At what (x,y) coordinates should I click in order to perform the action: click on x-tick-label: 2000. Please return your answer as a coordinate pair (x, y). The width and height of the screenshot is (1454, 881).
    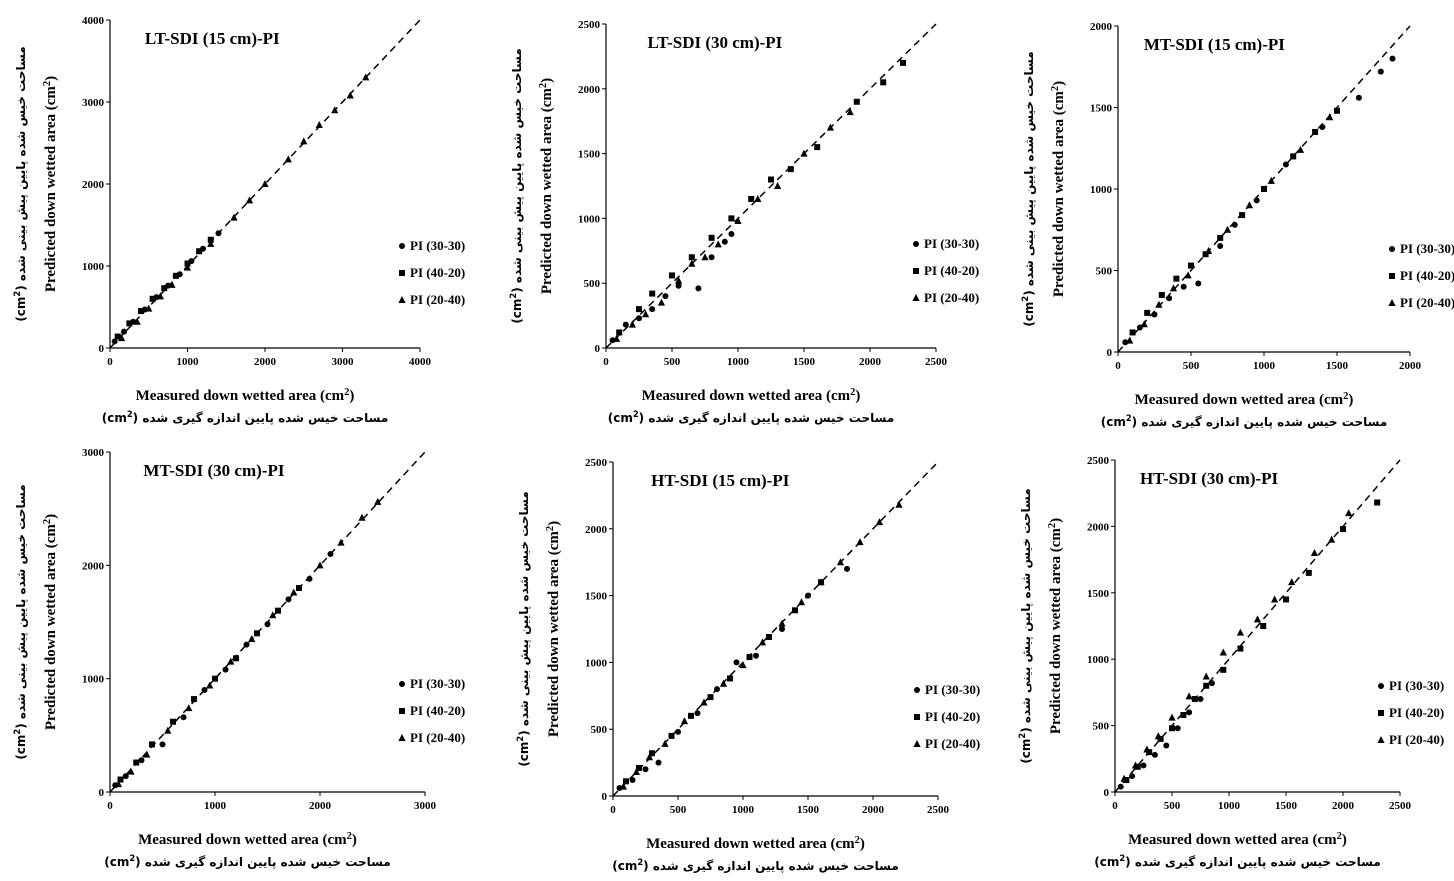
    Looking at the image, I should click on (320, 806).